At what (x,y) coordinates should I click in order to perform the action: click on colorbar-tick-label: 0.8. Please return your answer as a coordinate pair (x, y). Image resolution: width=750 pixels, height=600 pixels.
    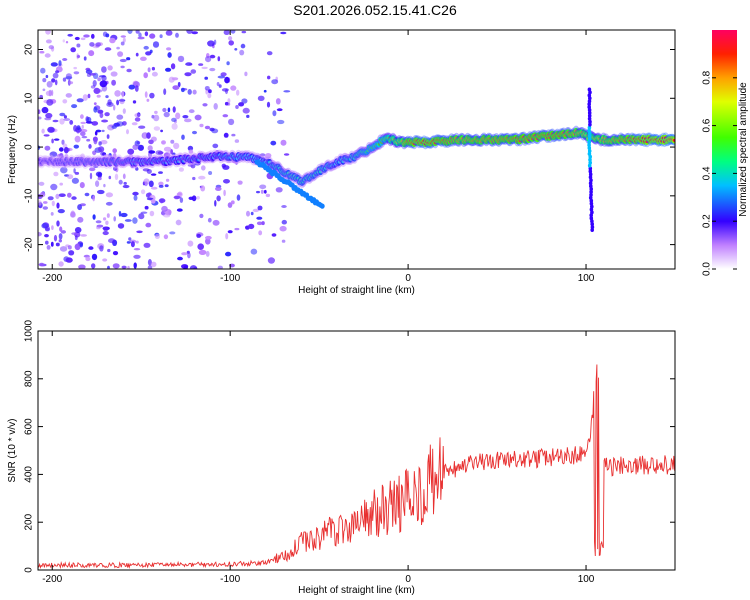
    Looking at the image, I should click on (707, 77).